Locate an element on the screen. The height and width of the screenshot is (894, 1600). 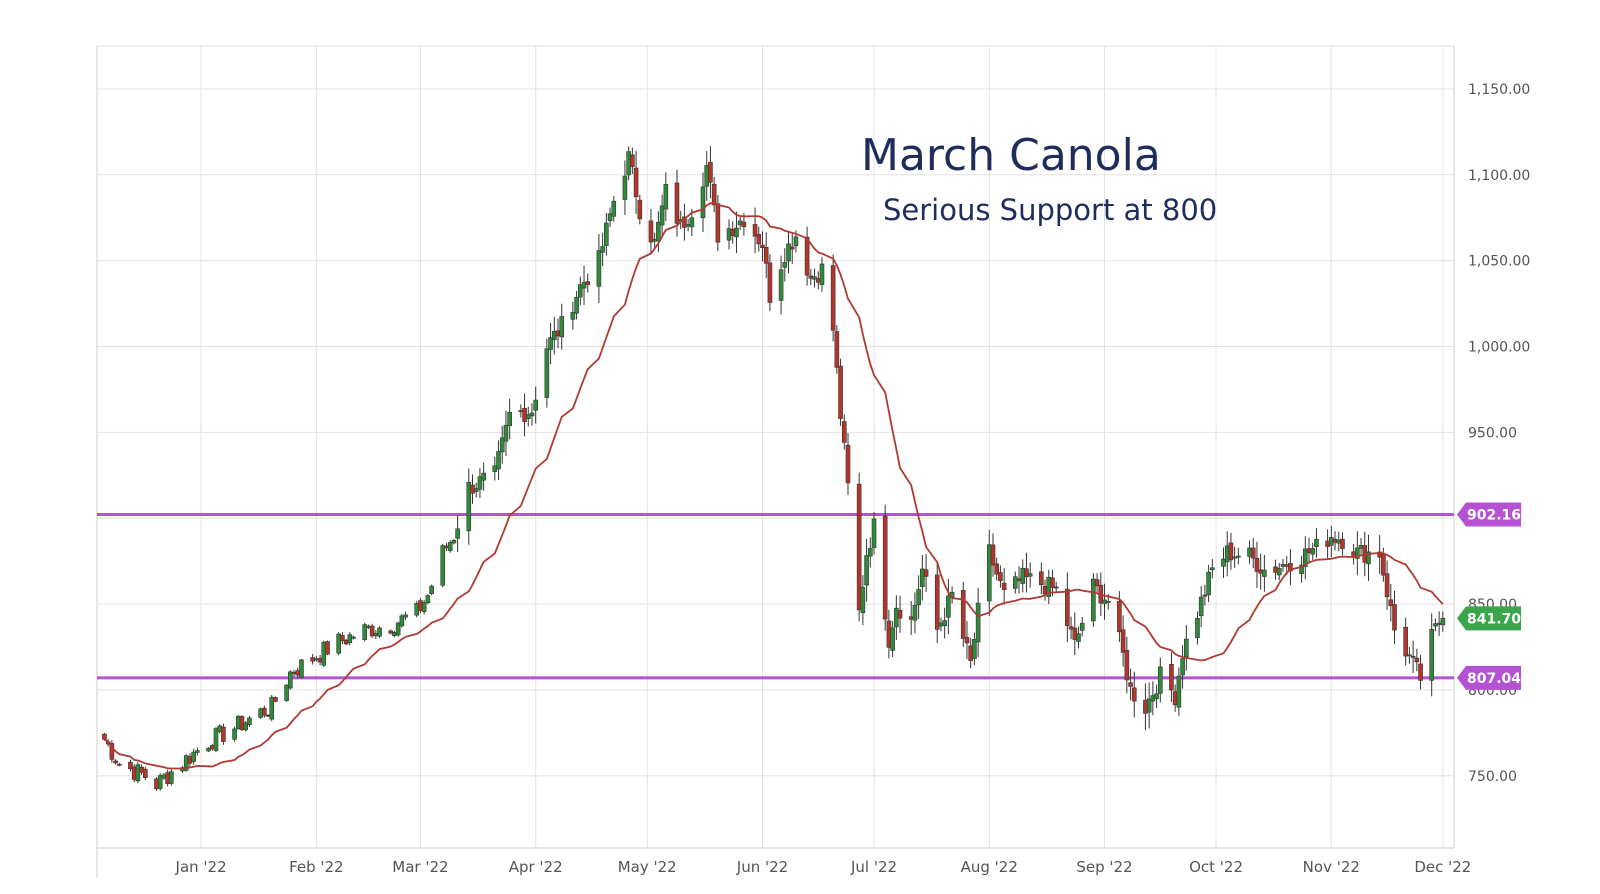
price-tag-label: 902.16 is located at coordinates (1494, 516).